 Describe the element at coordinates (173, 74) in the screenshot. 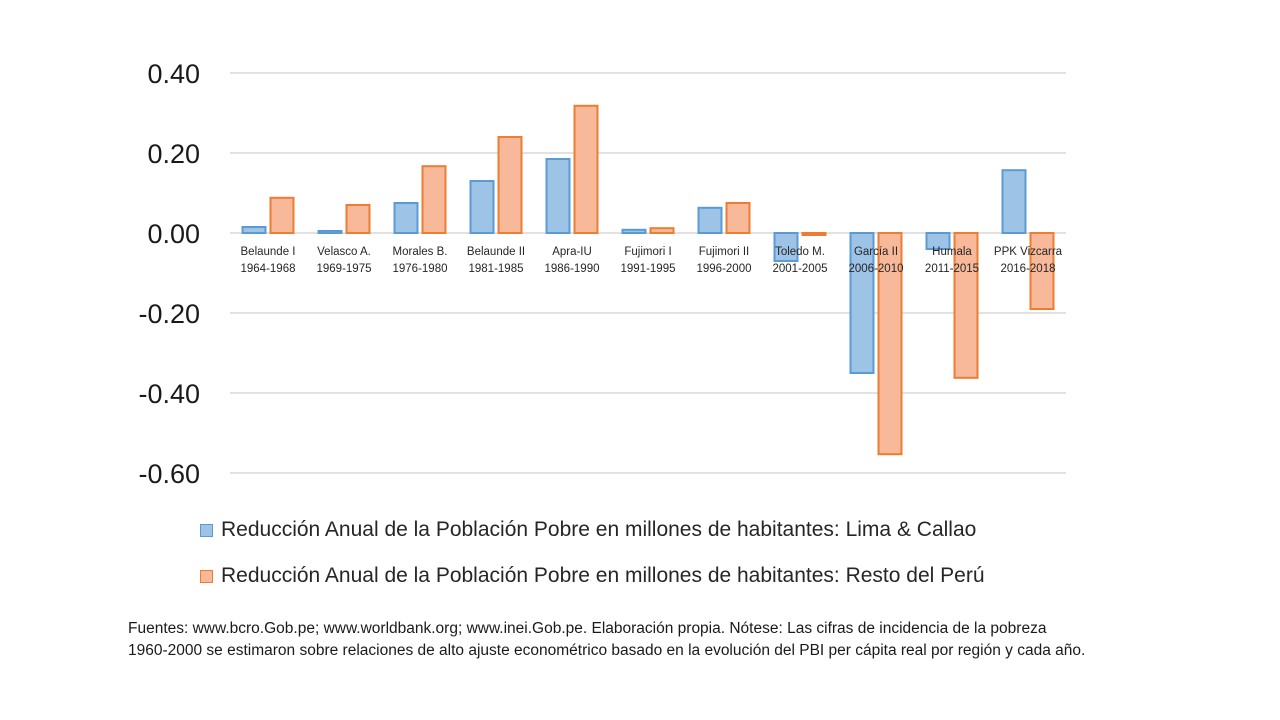

I see `y-tick-label: 0.40` at that location.